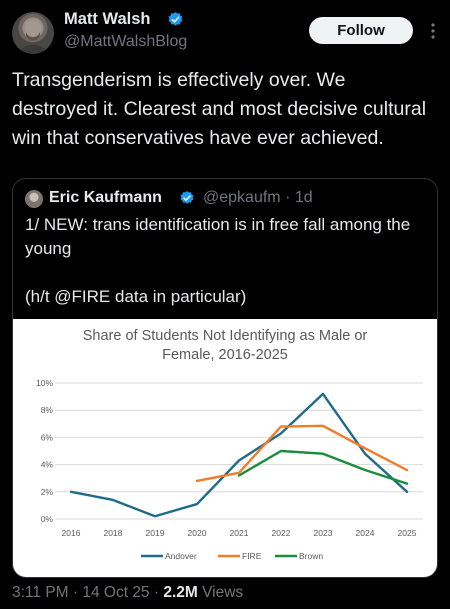 This screenshot has height=609, width=450. Describe the element at coordinates (220, 592) in the screenshot. I see `views-label: Views` at that location.